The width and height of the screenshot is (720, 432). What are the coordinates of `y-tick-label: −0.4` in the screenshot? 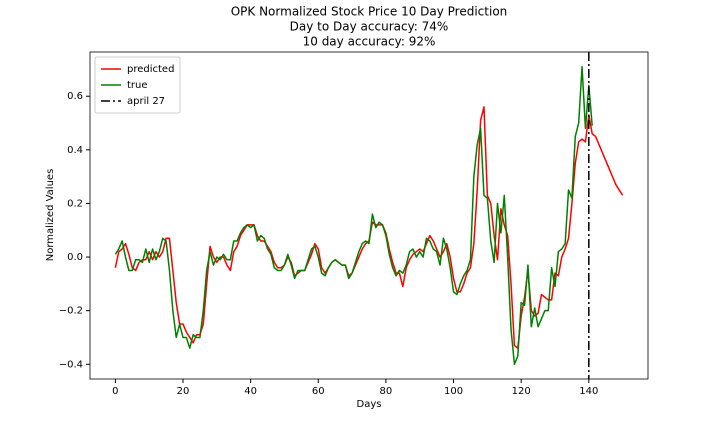 It's located at (71, 364).